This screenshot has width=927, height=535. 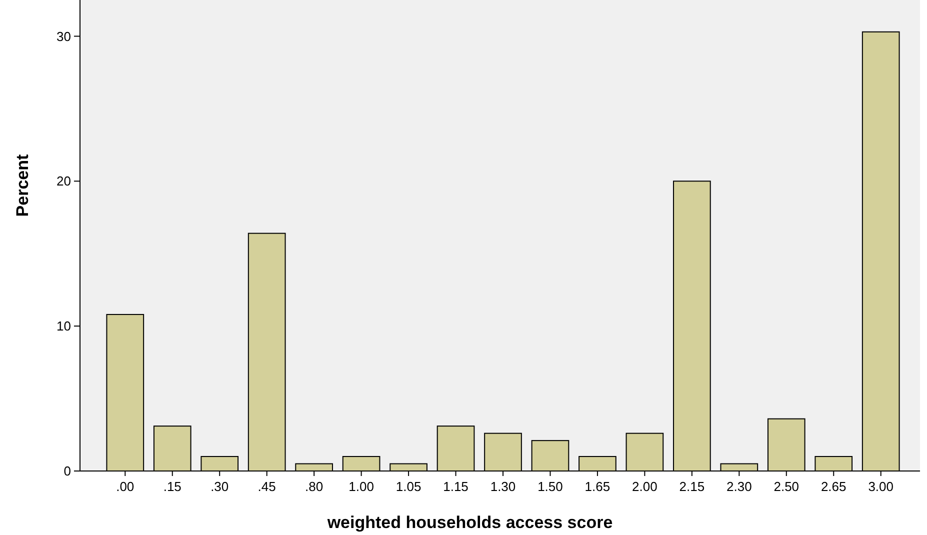 What do you see at coordinates (409, 486) in the screenshot?
I see `x-tick-label: 1.05` at bounding box center [409, 486].